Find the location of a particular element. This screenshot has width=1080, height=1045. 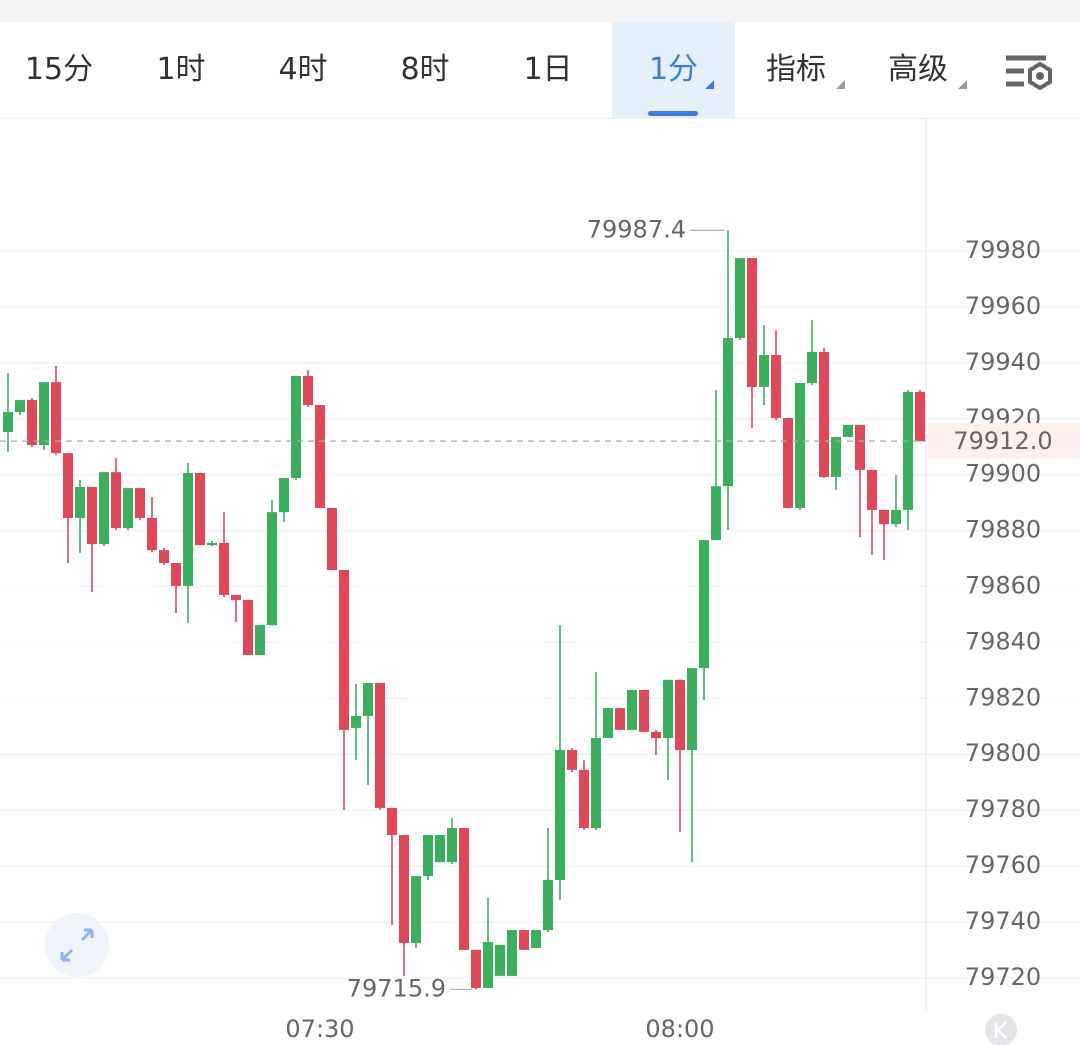

y-tick-label: 79960 is located at coordinates (1003, 306).